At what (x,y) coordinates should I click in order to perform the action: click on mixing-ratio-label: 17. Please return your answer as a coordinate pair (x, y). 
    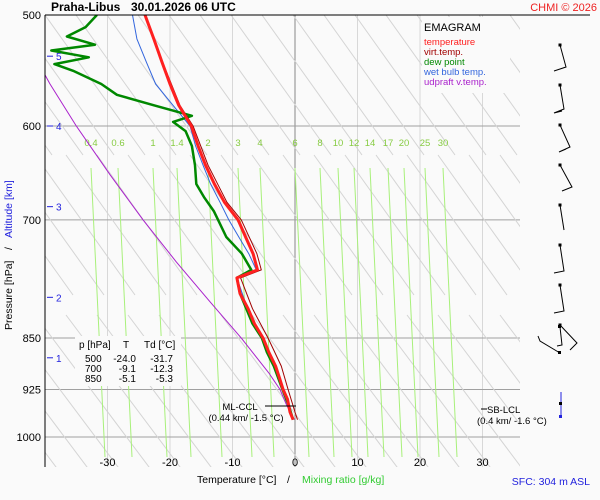
    Looking at the image, I should click on (388, 143).